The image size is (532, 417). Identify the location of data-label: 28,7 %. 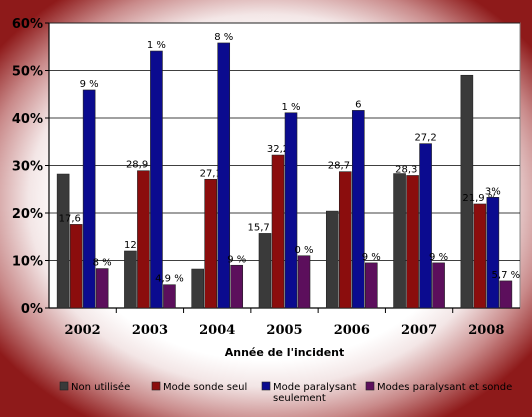
(345, 166).